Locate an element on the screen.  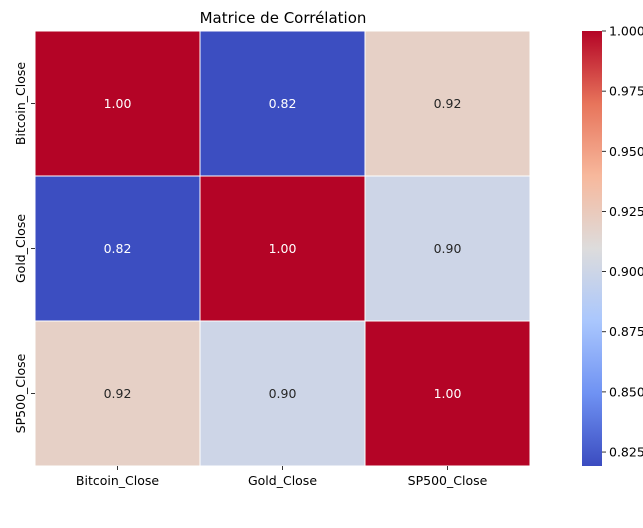
colorbar-tick-label: 0.975 is located at coordinates (626, 91).